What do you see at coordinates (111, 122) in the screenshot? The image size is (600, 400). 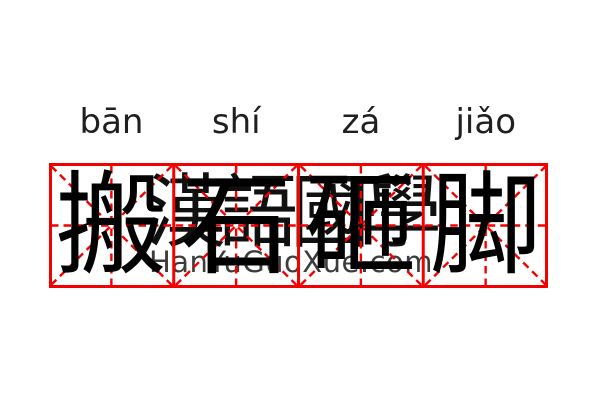 I see `pinyin-syllable-1: bān` at bounding box center [111, 122].